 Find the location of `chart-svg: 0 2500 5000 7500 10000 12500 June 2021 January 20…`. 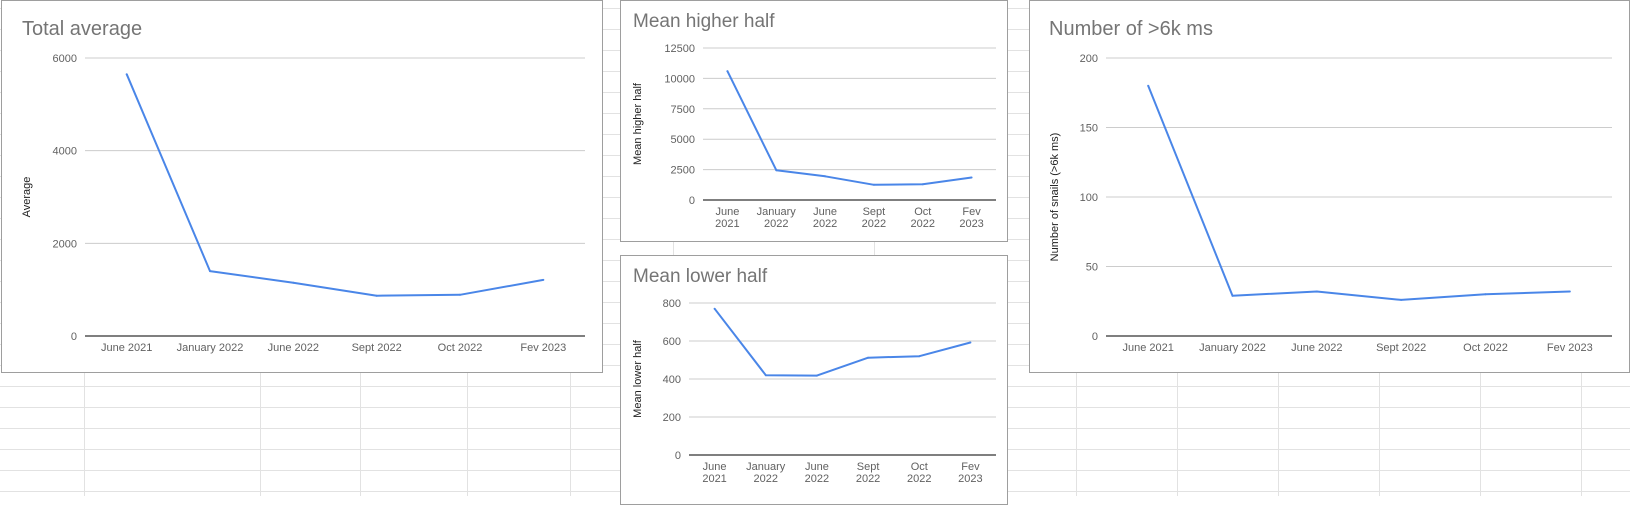

chart-svg: 0 2500 5000 7500 10000 12500 June 2021 January 20… is located at coordinates (814, 136).